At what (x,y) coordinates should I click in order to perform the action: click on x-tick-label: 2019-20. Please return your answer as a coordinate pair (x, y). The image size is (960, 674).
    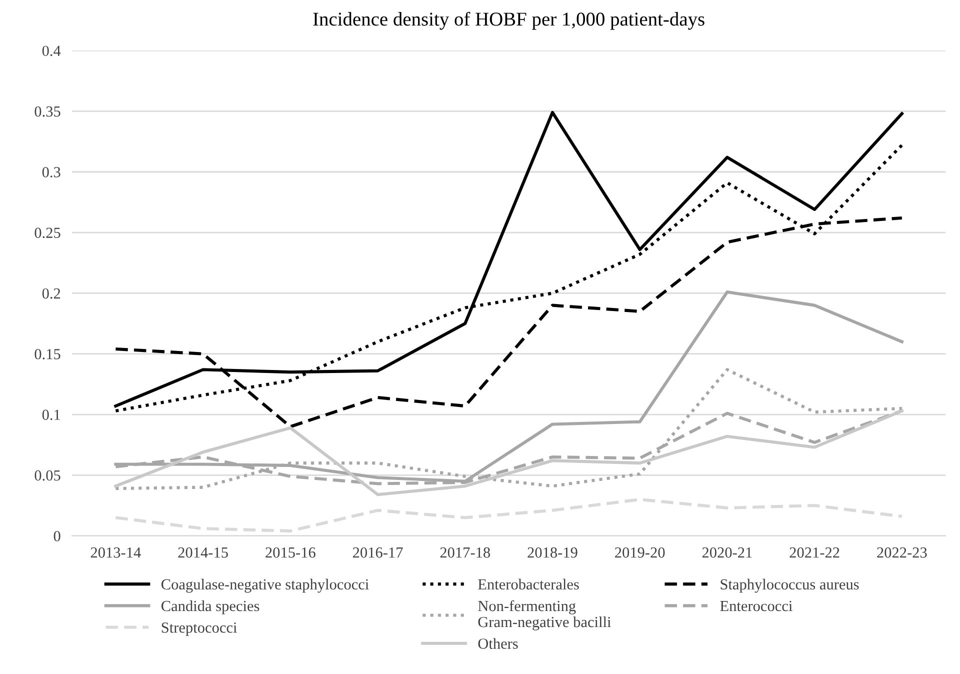
    Looking at the image, I should click on (640, 552).